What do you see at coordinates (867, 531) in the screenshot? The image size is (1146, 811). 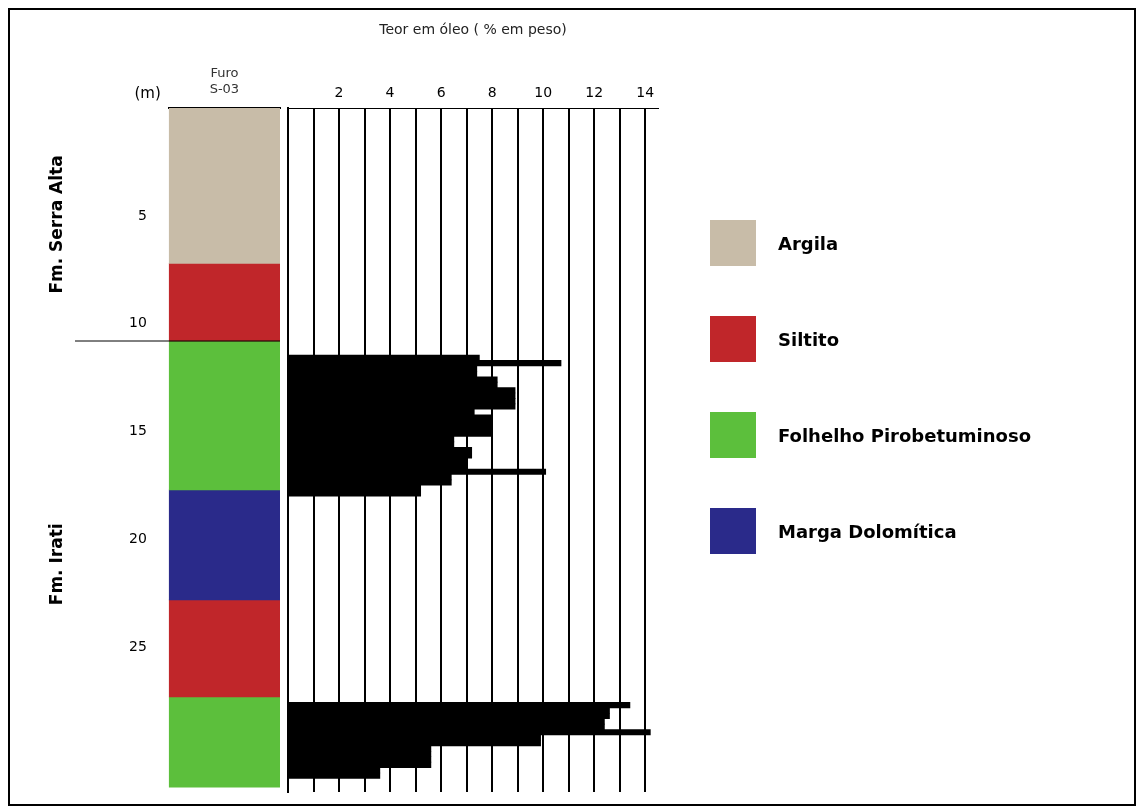 I see `text: Marga Dolomítica` at bounding box center [867, 531].